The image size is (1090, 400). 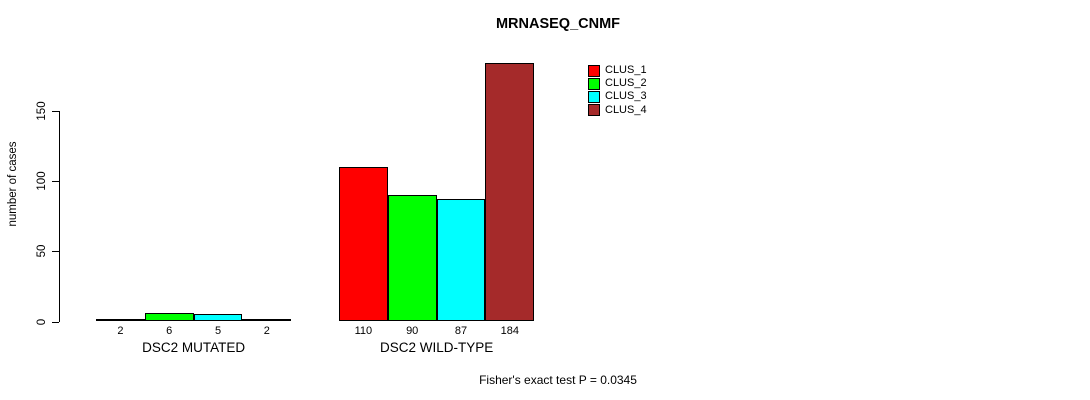 What do you see at coordinates (59, 216) in the screenshot?
I see `y-axis-line` at bounding box center [59, 216].